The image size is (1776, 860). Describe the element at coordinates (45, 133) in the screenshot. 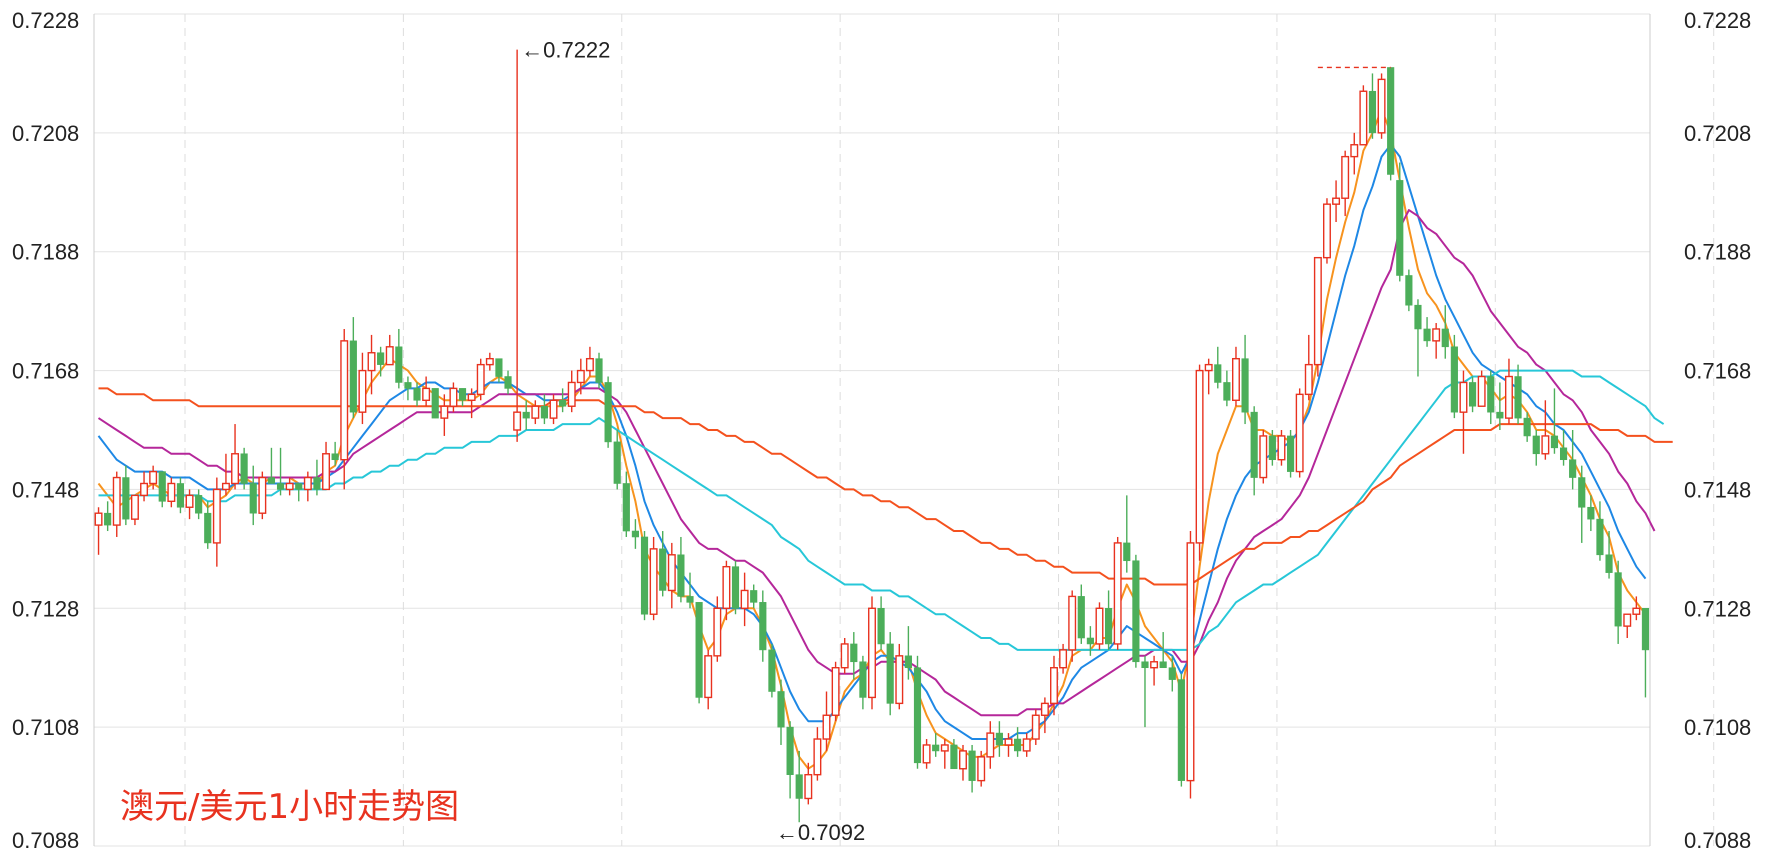

I see `y-tick-label-left: 0.7208` at that location.